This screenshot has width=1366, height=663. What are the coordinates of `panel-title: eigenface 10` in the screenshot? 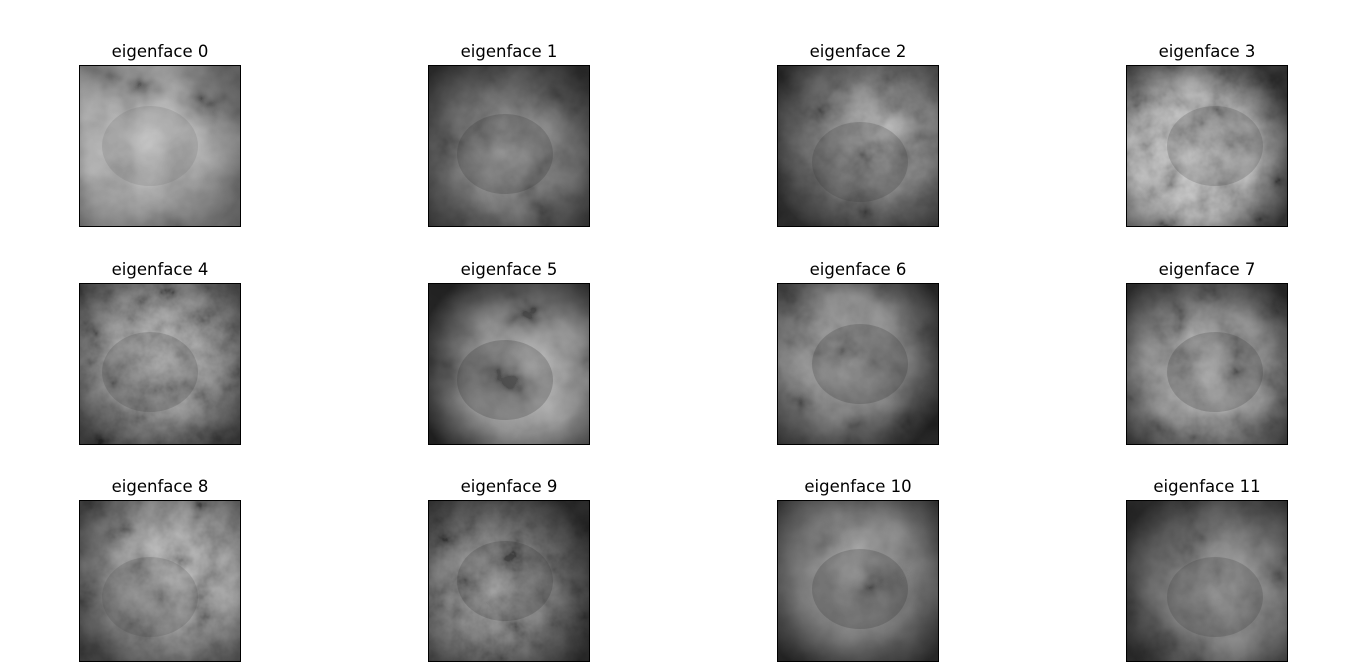 It's located at (858, 486).